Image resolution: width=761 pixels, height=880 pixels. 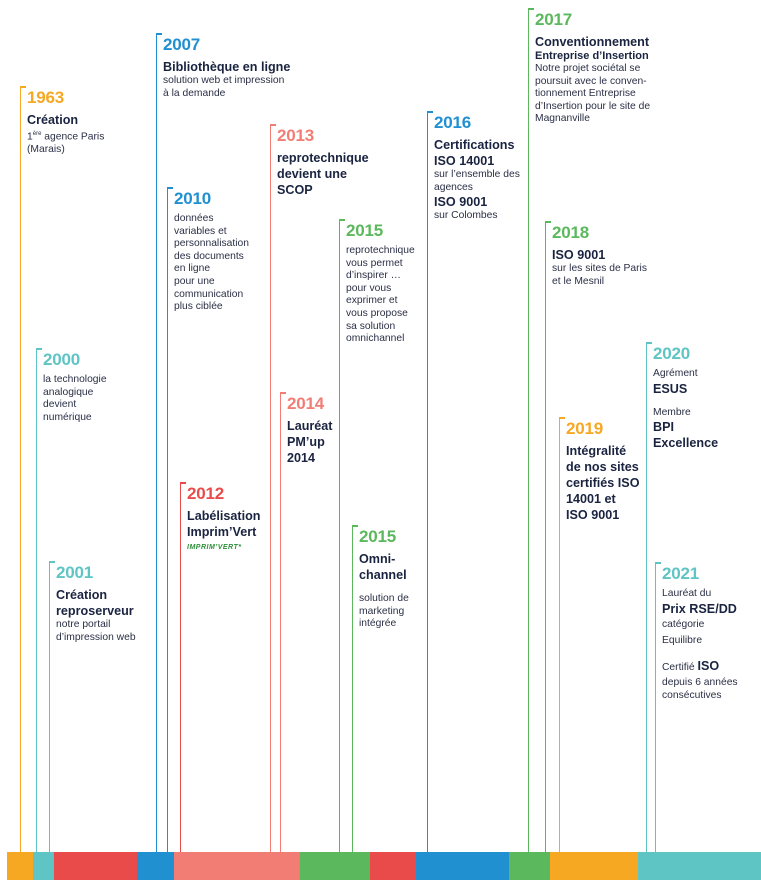 I want to click on entry-title: 2014, so click(x=301, y=458).